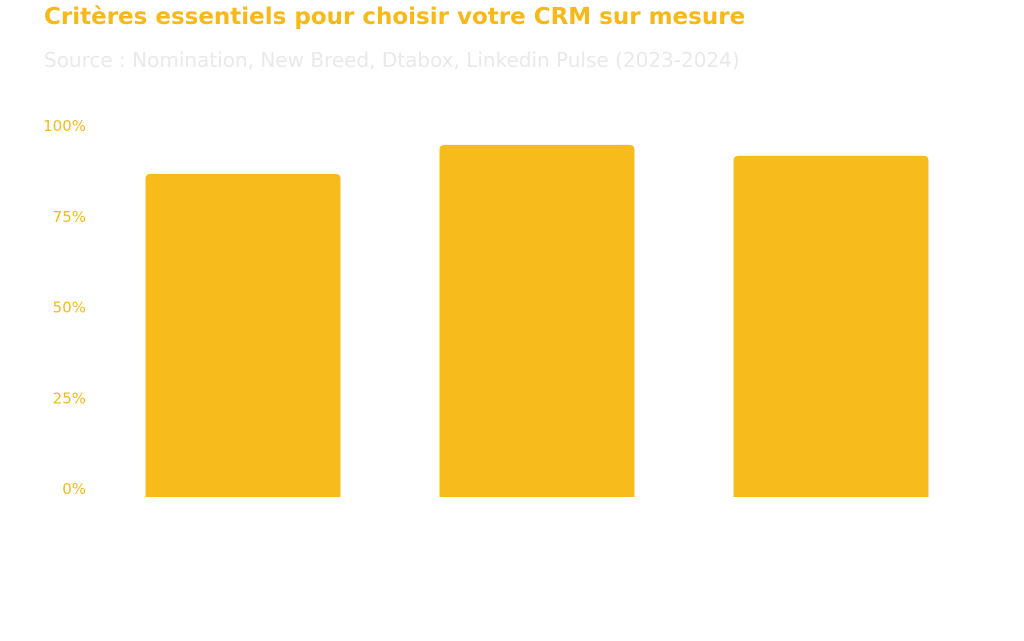 The width and height of the screenshot is (1024, 641). Describe the element at coordinates (64, 126) in the screenshot. I see `y-tick-label: 100%` at that location.